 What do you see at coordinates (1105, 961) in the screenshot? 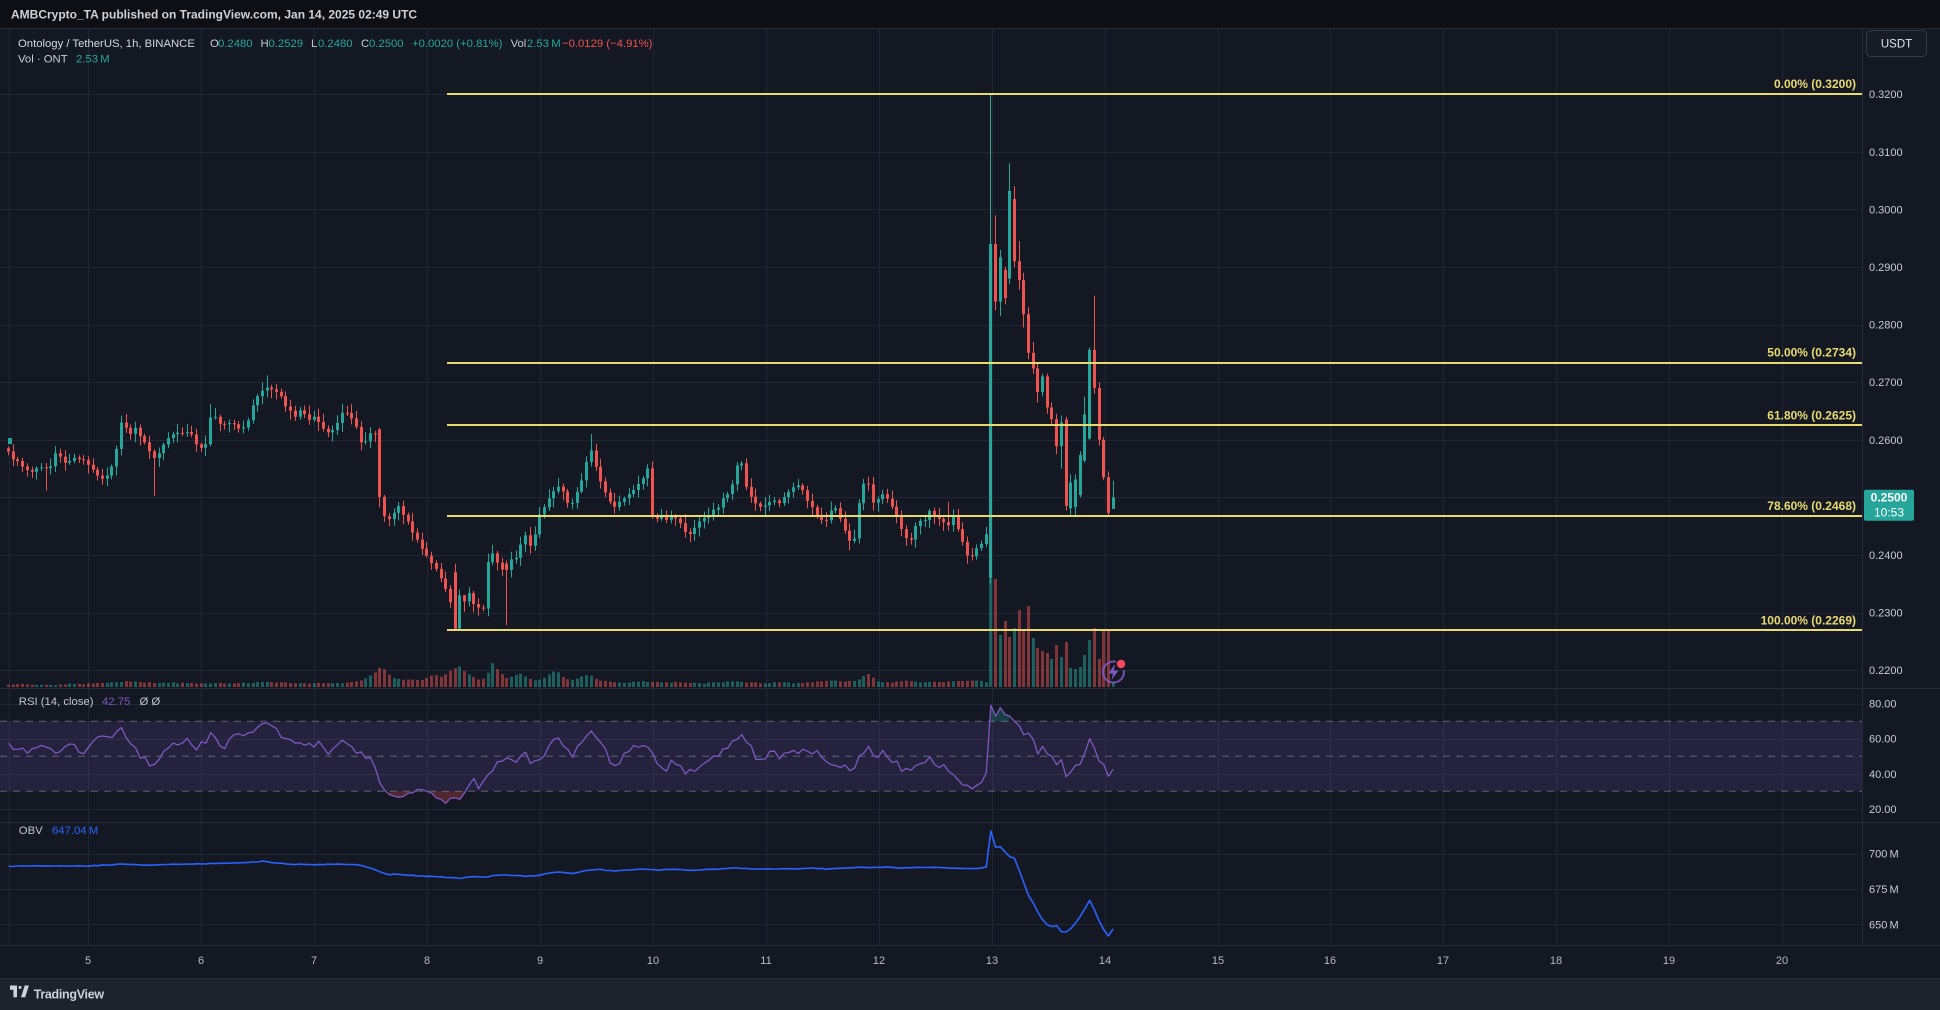
I see `svg-text: 14` at bounding box center [1105, 961].